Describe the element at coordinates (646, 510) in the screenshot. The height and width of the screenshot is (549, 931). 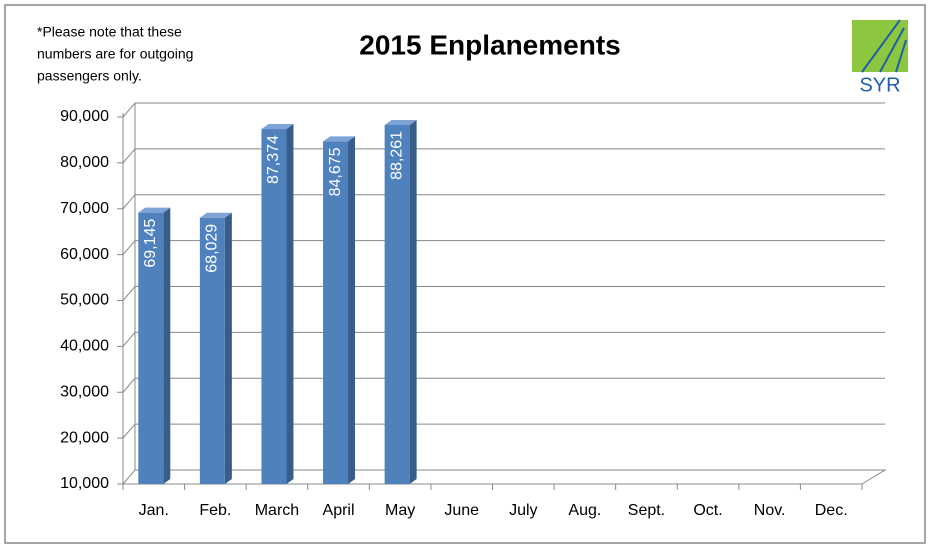
I see `x-tick-label: Sept.` at that location.